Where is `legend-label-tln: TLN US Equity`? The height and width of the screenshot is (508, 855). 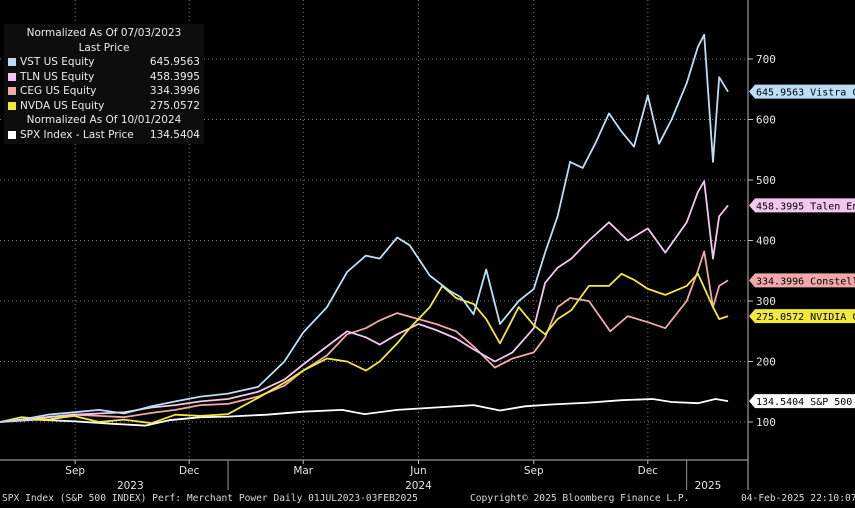 legend-label-tln: TLN US Equity is located at coordinates (57, 76).